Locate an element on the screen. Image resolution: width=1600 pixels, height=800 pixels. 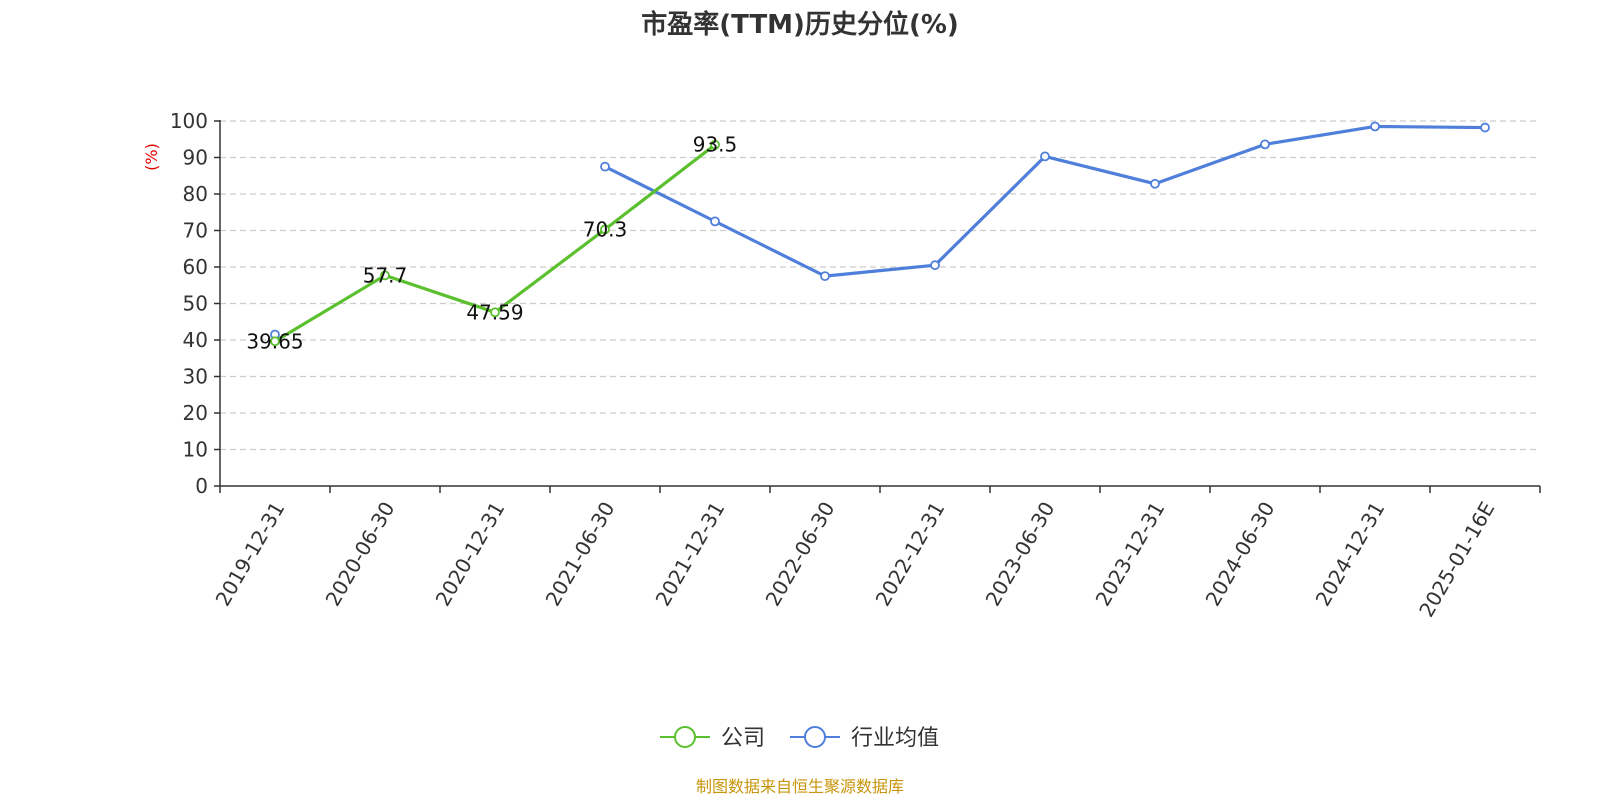
y-tick-label: 30 is located at coordinates (195, 377).